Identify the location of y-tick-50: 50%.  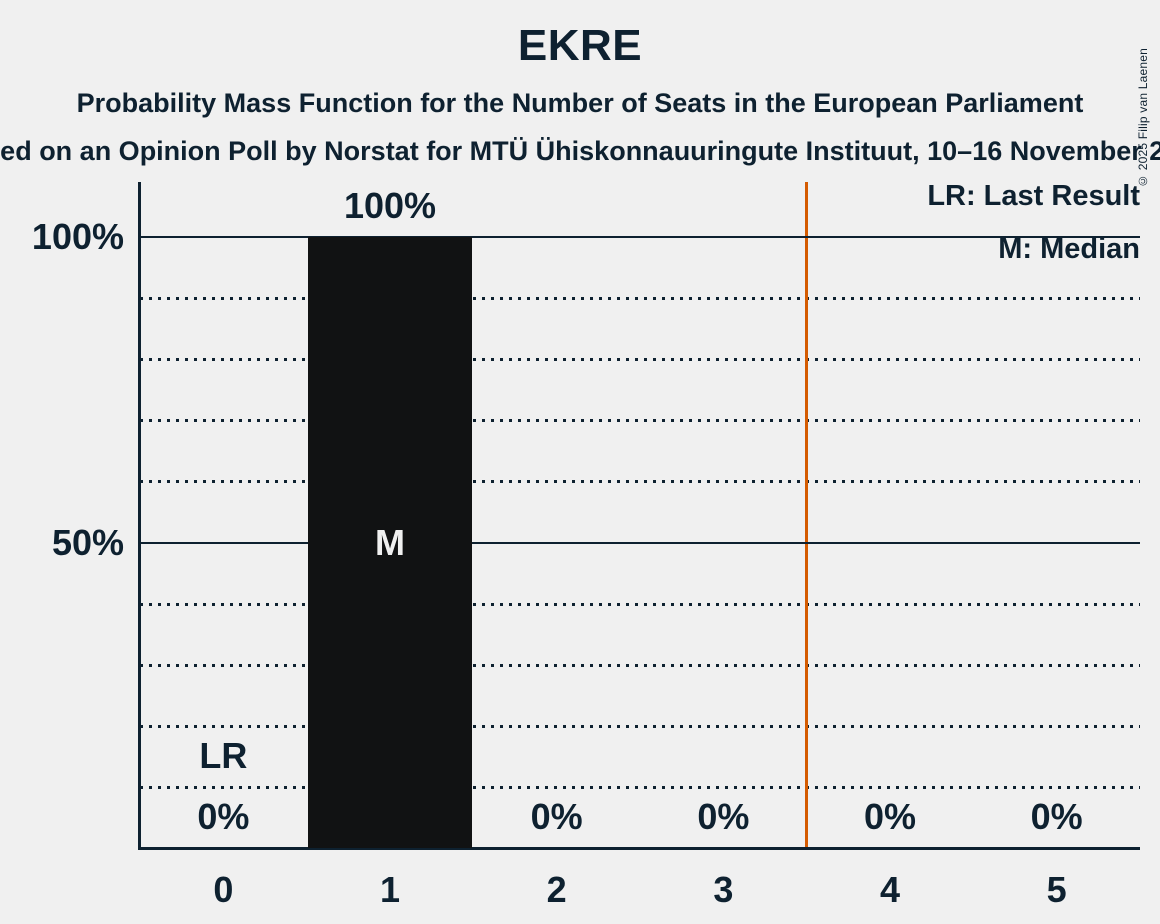
(87, 542).